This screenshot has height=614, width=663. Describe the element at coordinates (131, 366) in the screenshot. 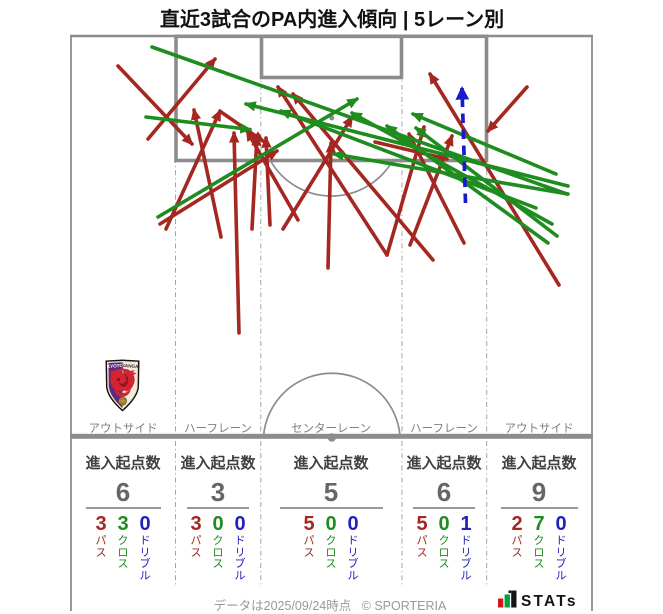

I see `svg-text: SANGA` at that location.